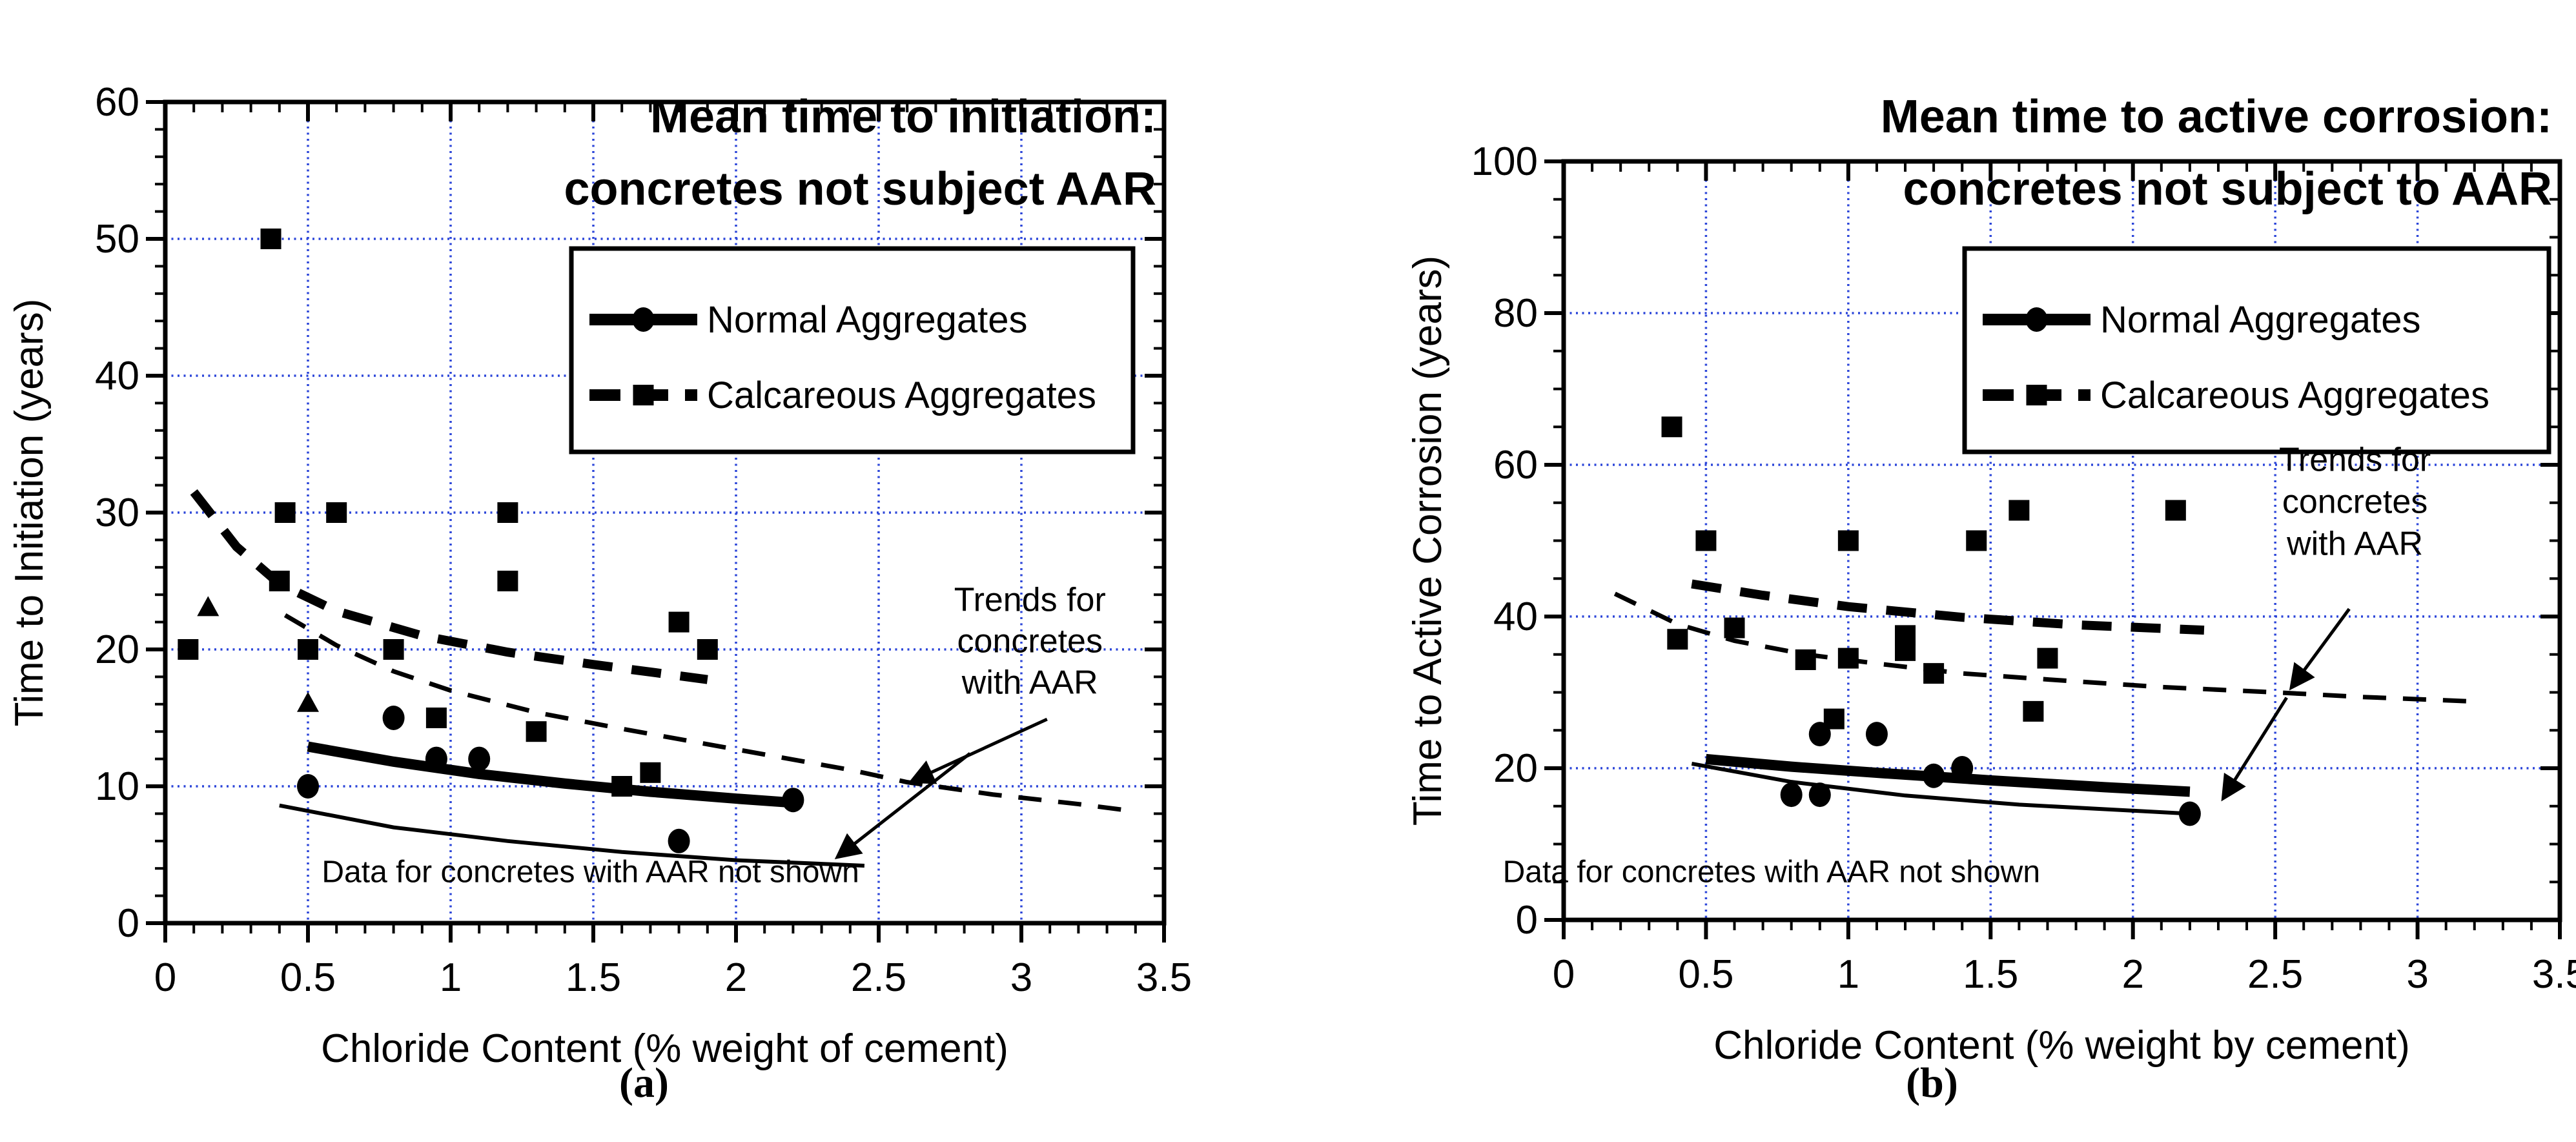 The width and height of the screenshot is (2576, 1142). I want to click on legend-circle-marker, so click(2037, 319).